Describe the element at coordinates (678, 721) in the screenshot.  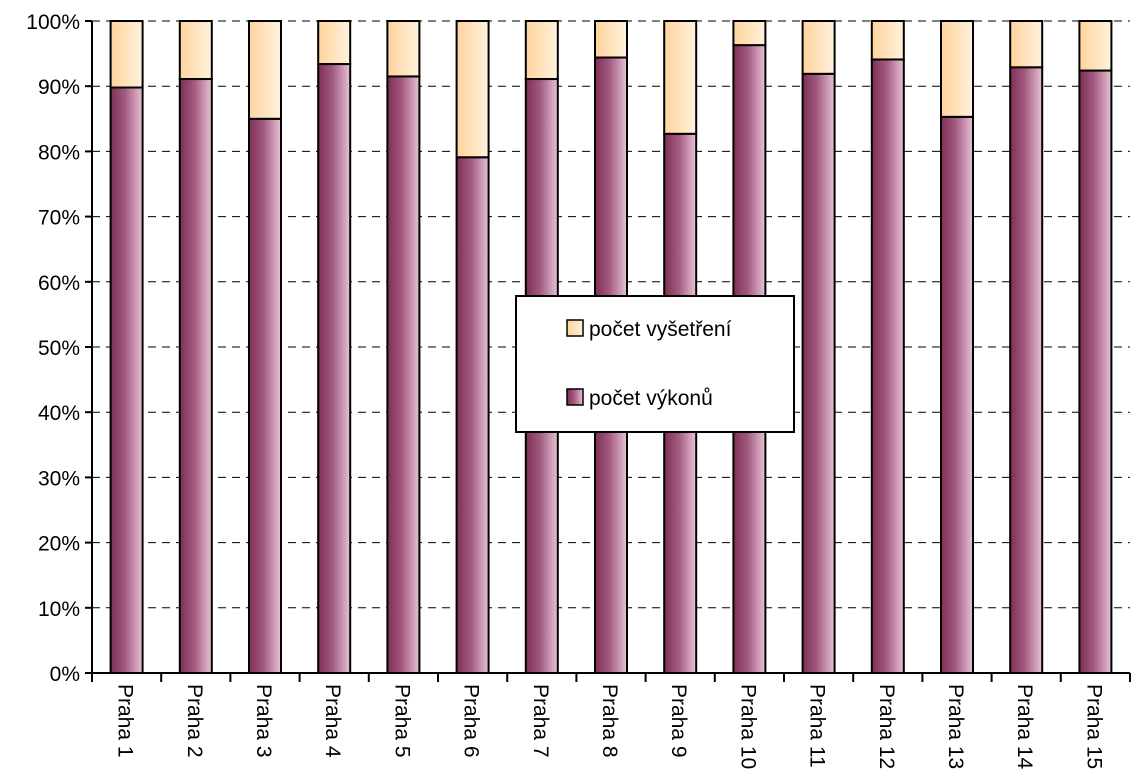
I see `x-category-label: Praha 9` at that location.